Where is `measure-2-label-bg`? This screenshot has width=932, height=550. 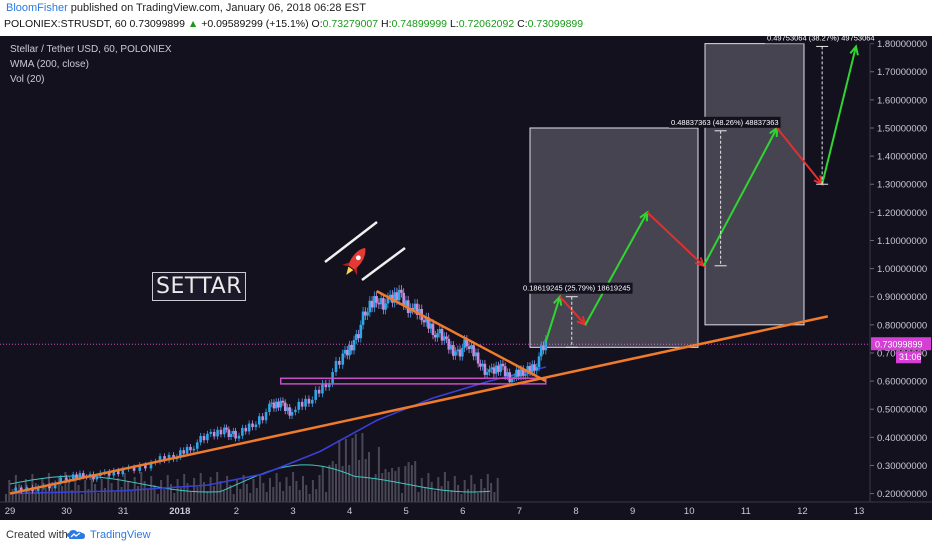
measure-2-label-bg is located at coordinates (725, 122).